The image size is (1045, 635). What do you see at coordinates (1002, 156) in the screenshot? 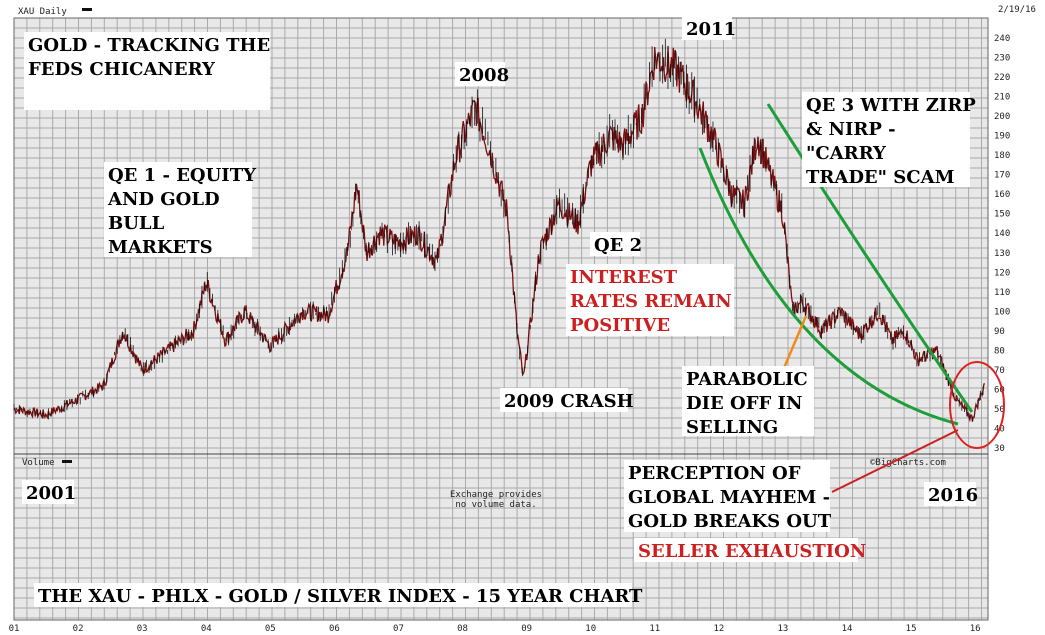
I see `y-tick-label: 180` at bounding box center [1002, 156].